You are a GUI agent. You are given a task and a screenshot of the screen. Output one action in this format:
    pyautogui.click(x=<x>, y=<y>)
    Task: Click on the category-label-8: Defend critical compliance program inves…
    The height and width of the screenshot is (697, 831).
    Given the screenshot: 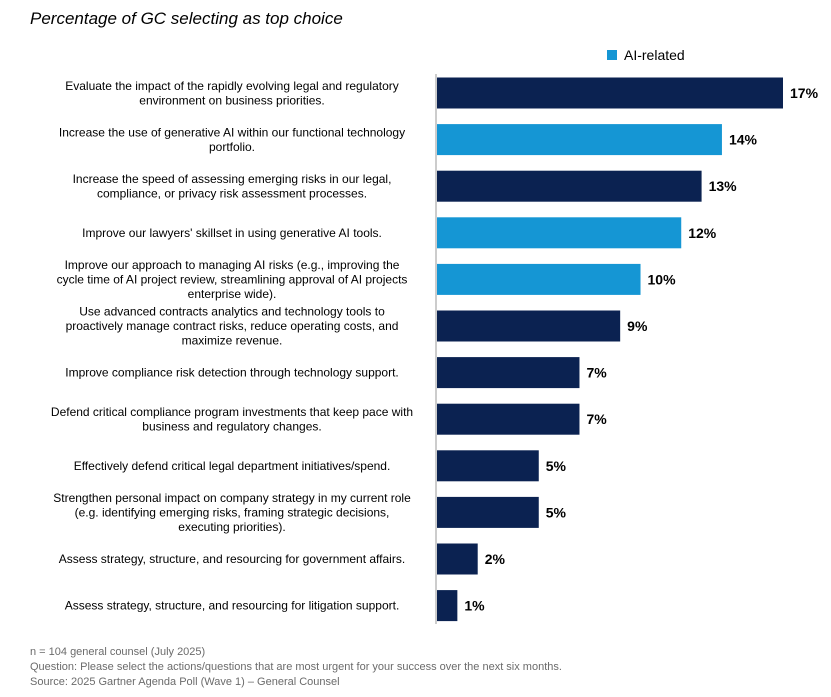 What is the action you would take?
    pyautogui.click(x=232, y=419)
    